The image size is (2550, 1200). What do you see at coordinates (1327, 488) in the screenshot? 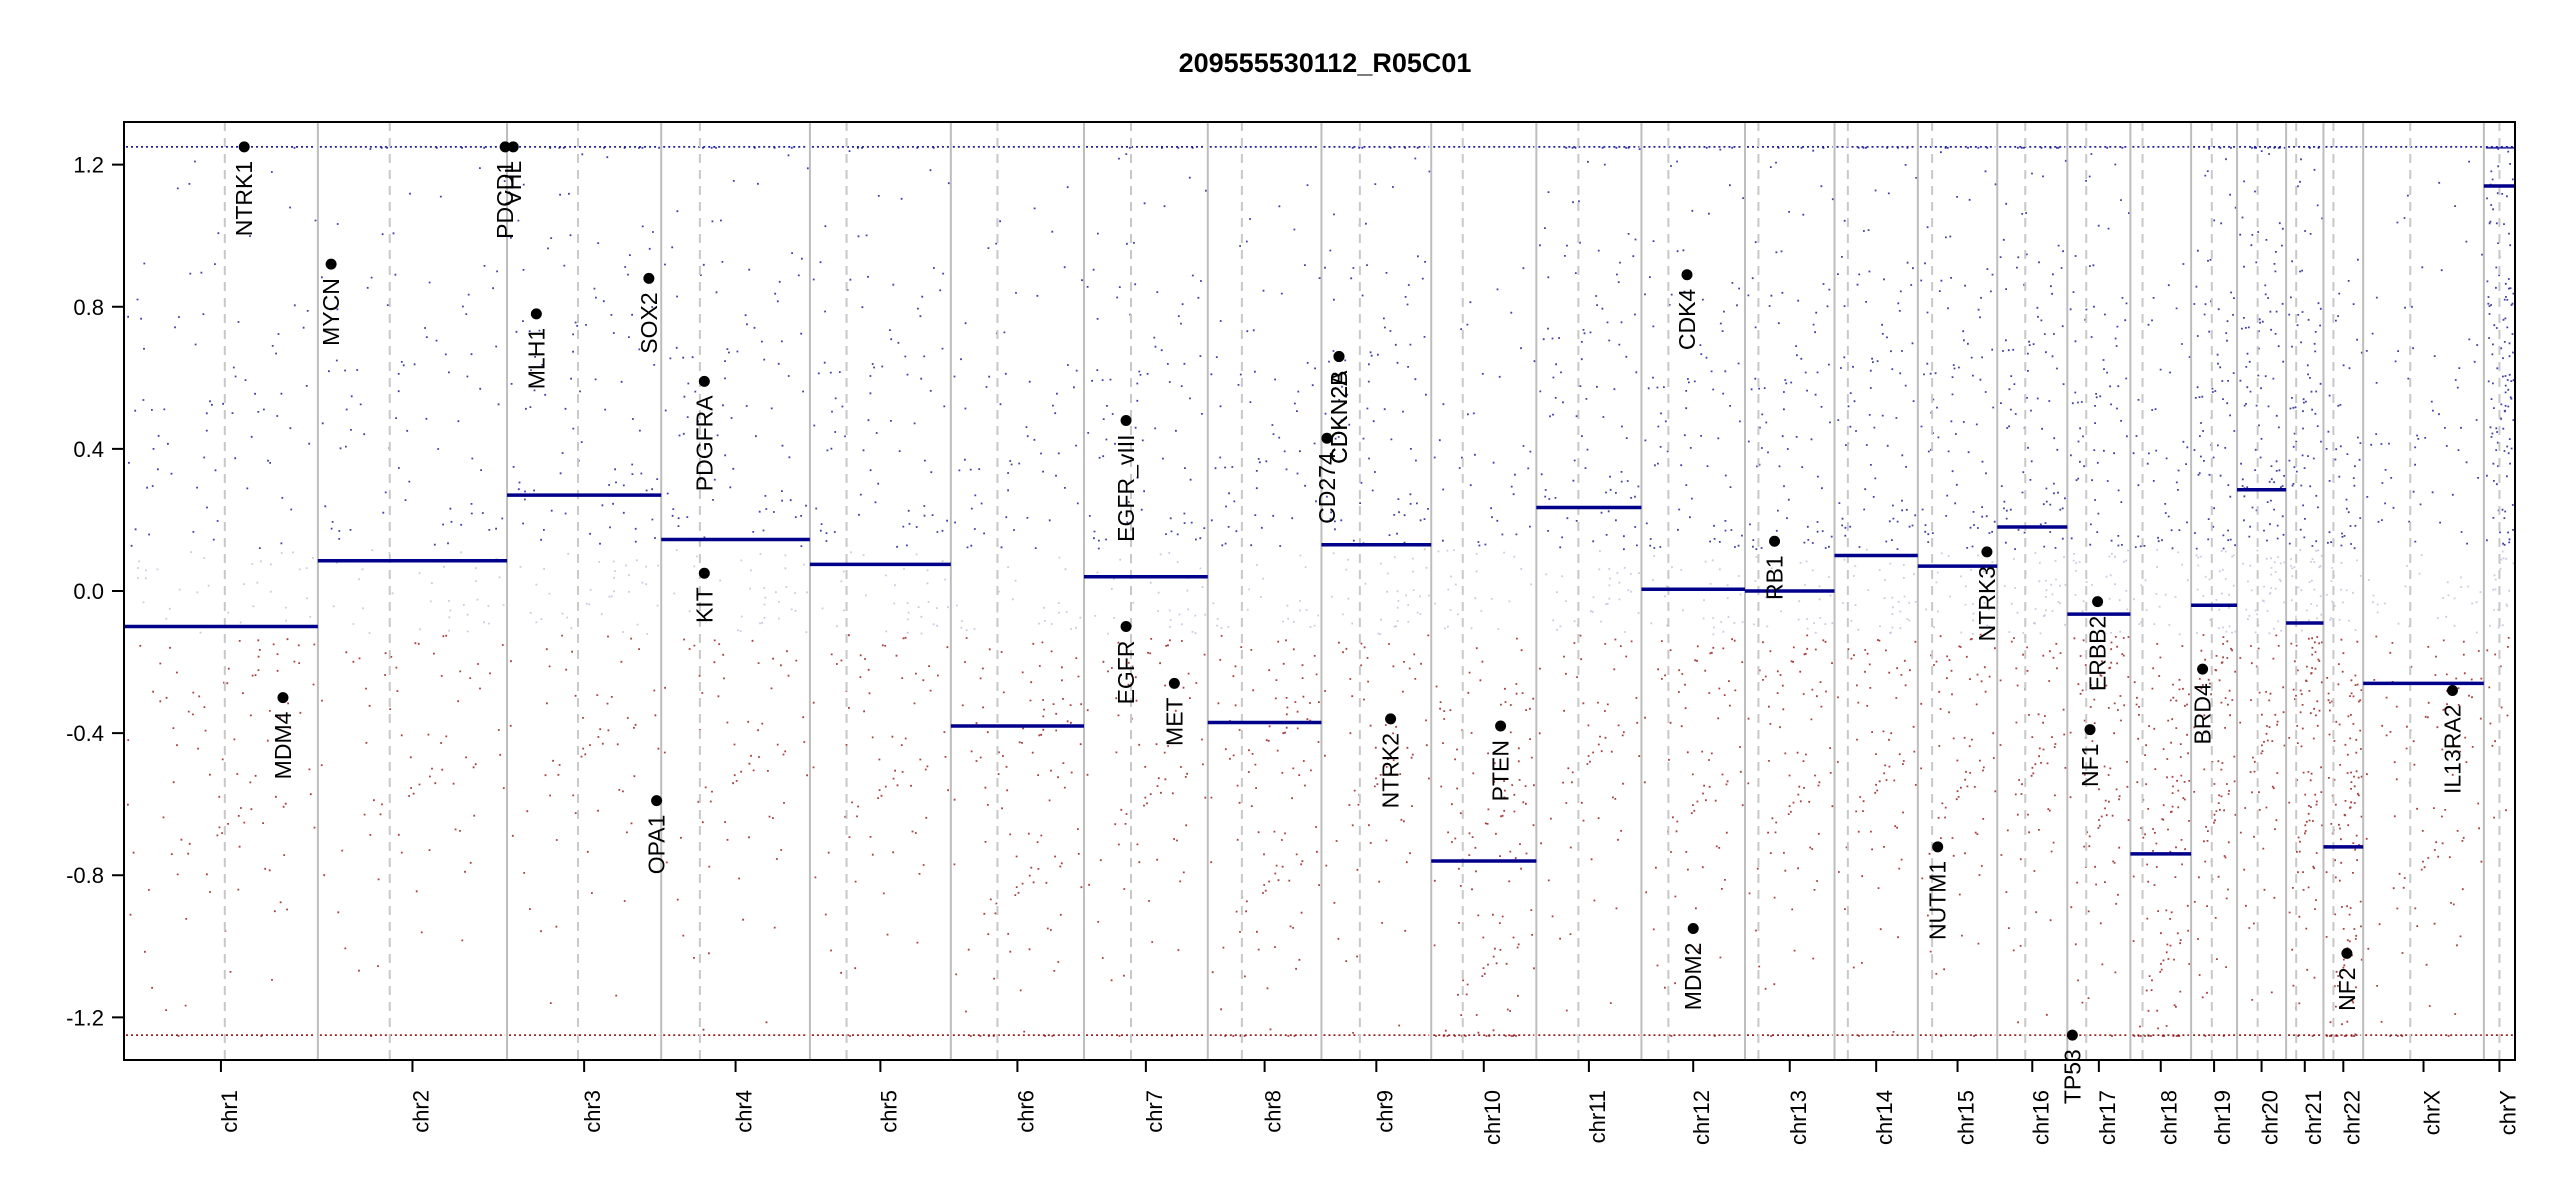
I see `gene-label-cd274: CD274` at bounding box center [1327, 488].